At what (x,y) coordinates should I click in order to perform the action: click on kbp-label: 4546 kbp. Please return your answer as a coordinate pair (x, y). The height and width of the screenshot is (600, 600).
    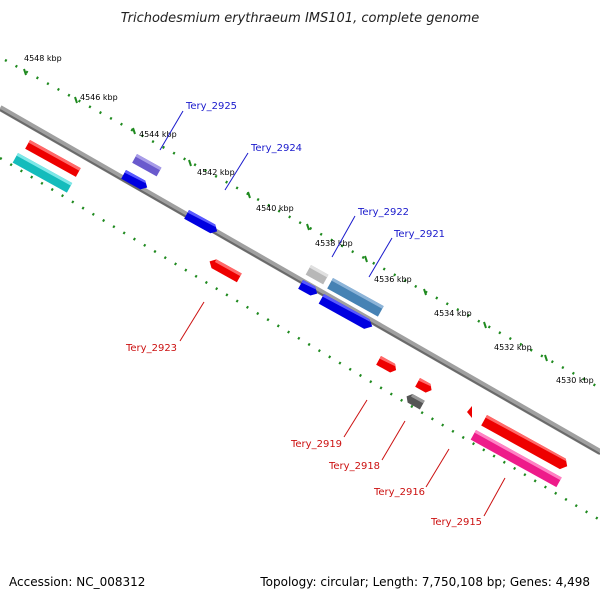
    Looking at the image, I should click on (99, 97).